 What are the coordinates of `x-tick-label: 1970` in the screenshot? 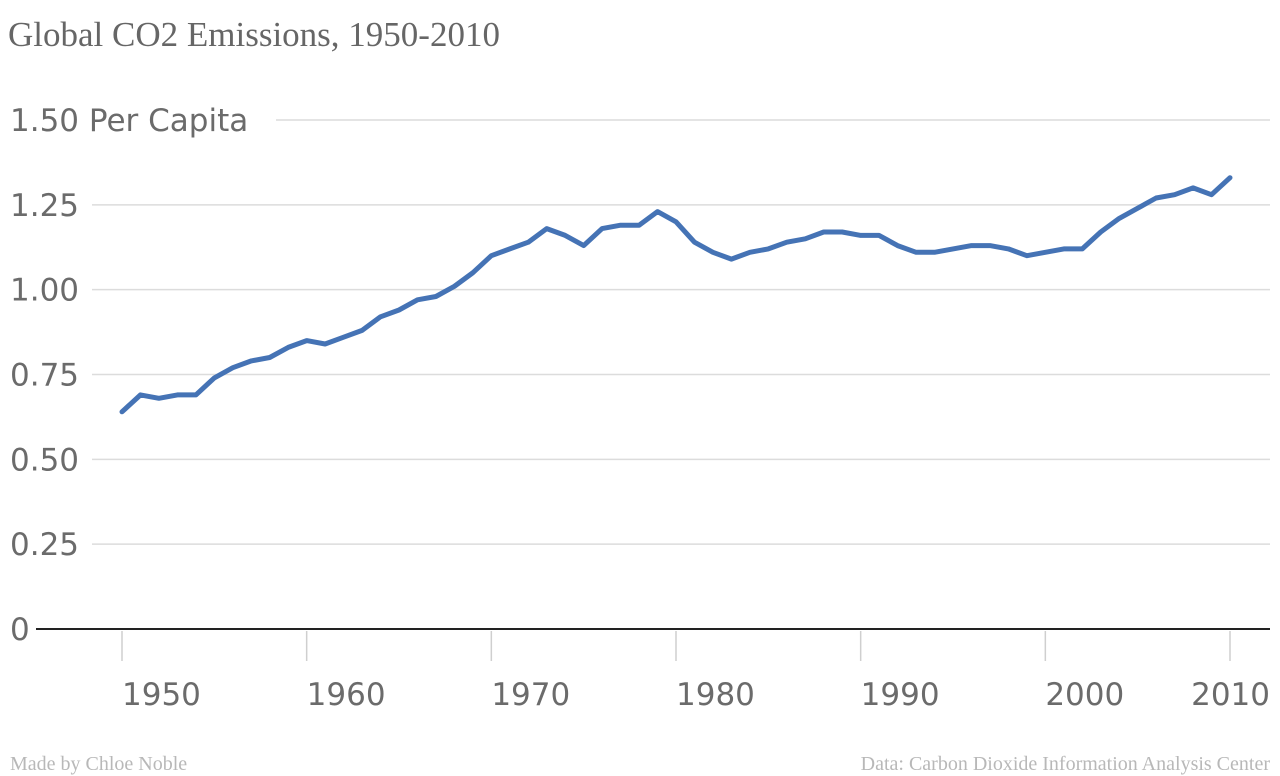 It's located at (530, 695).